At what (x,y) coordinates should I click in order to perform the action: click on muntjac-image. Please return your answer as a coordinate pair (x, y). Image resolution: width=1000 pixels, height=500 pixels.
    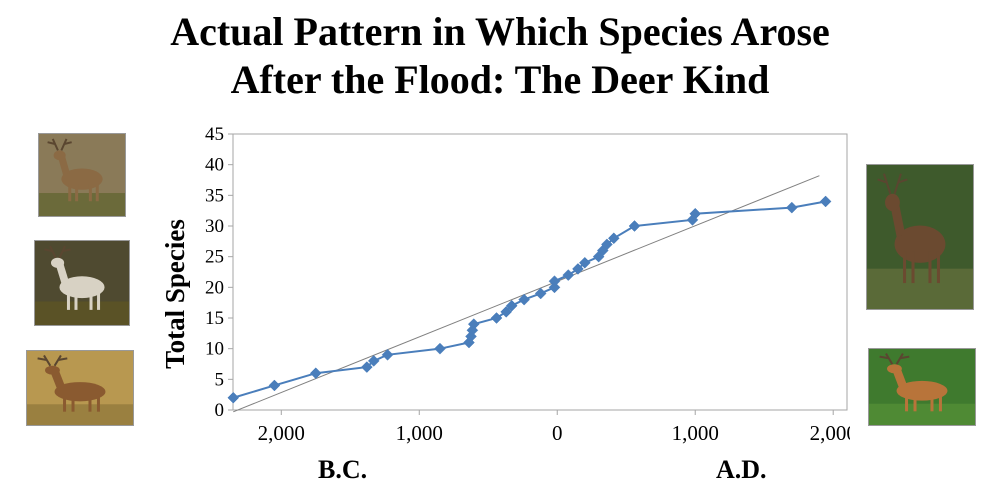
    Looking at the image, I should click on (80, 388).